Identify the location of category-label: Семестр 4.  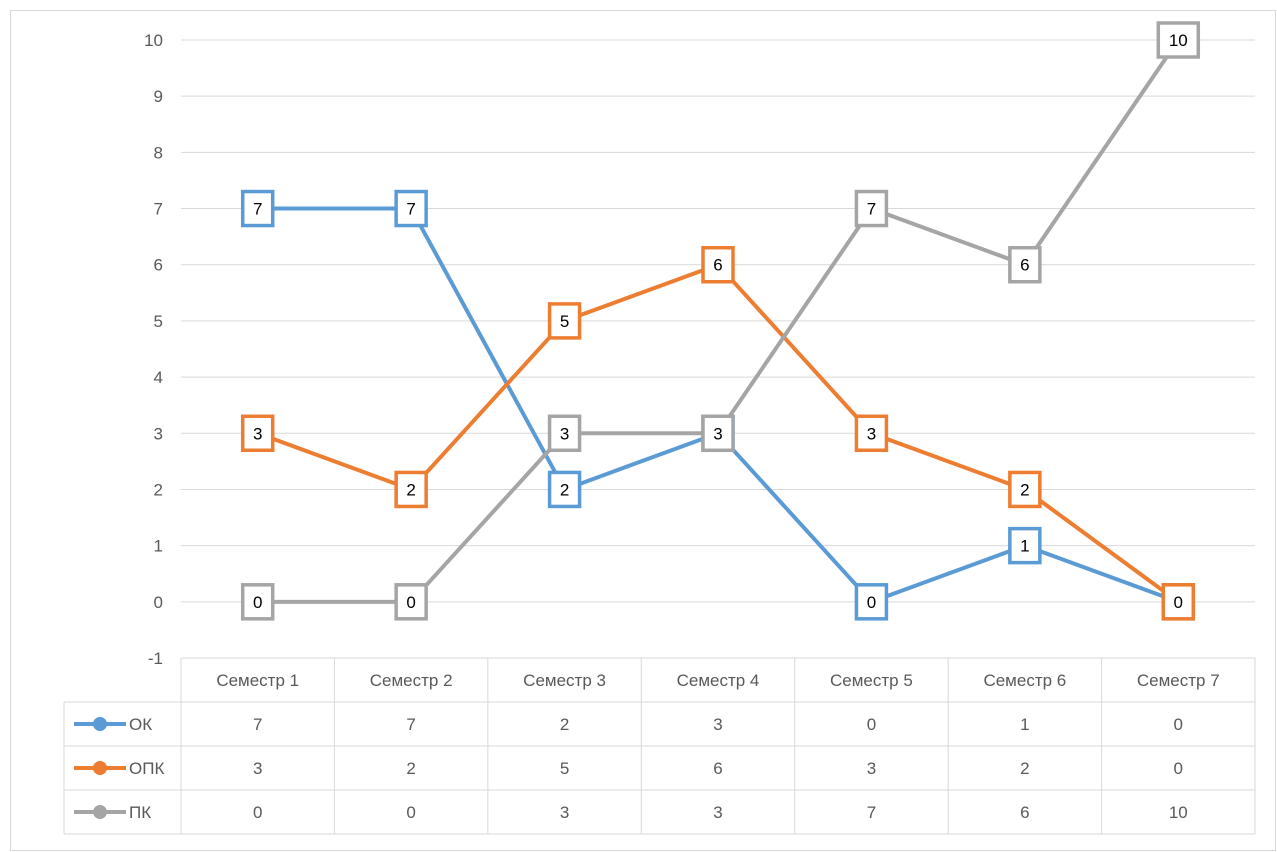
(718, 680).